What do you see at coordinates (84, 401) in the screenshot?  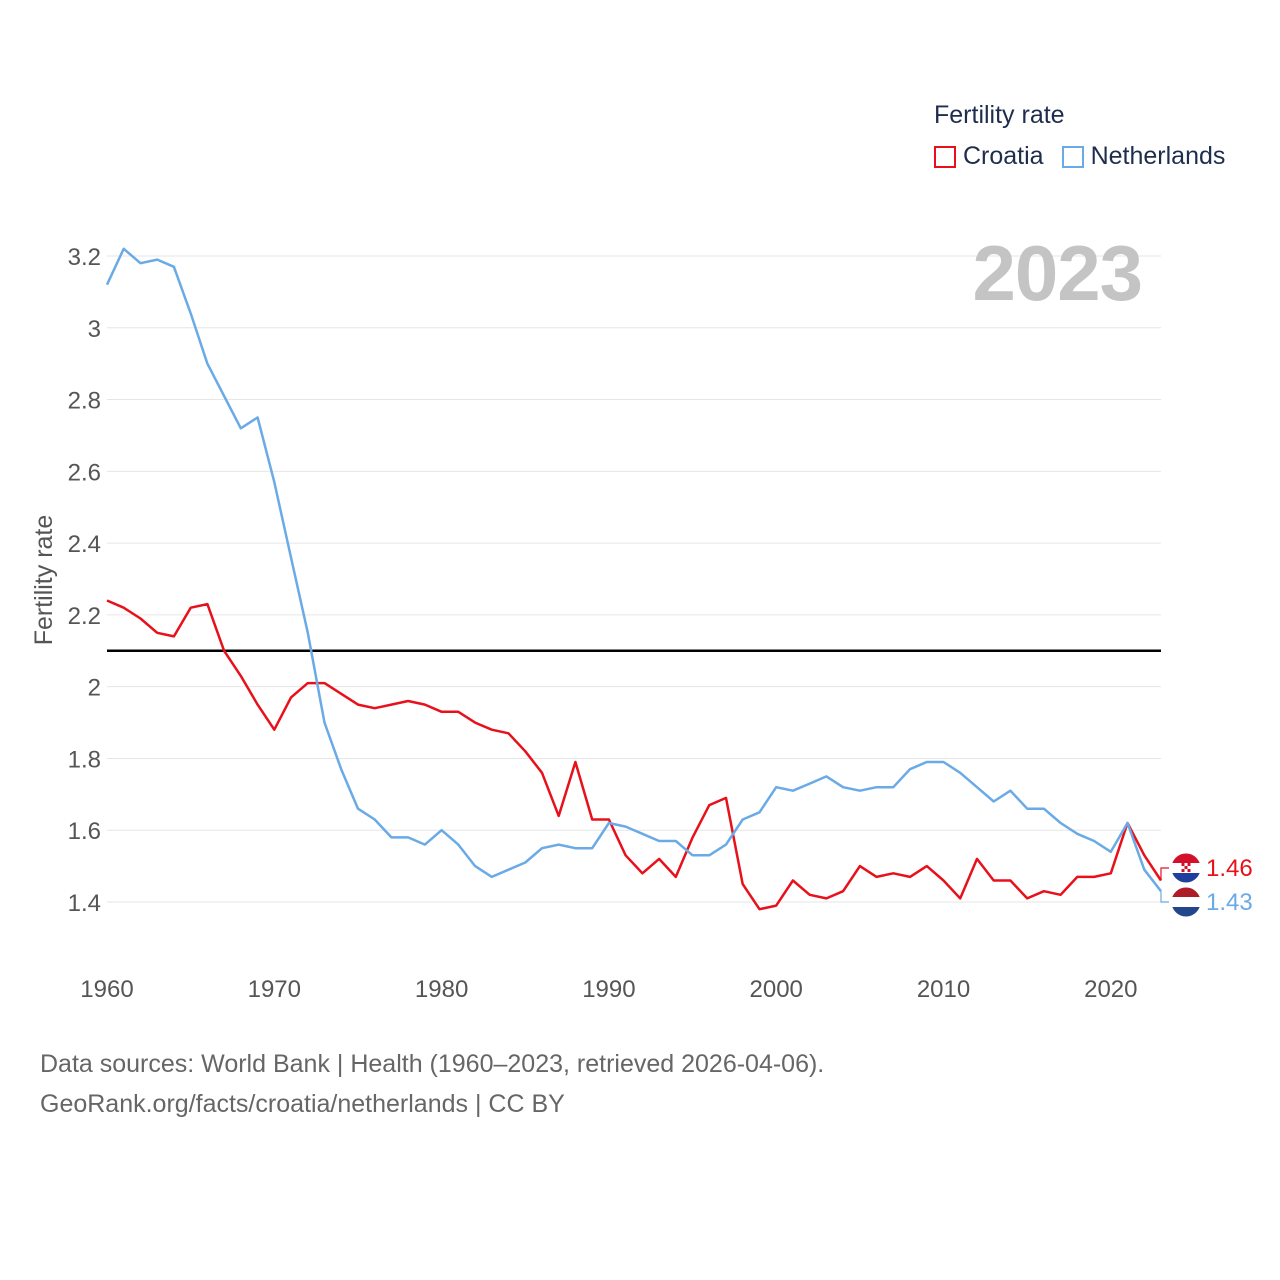 I see `y-tick-label: 2.8` at bounding box center [84, 401].